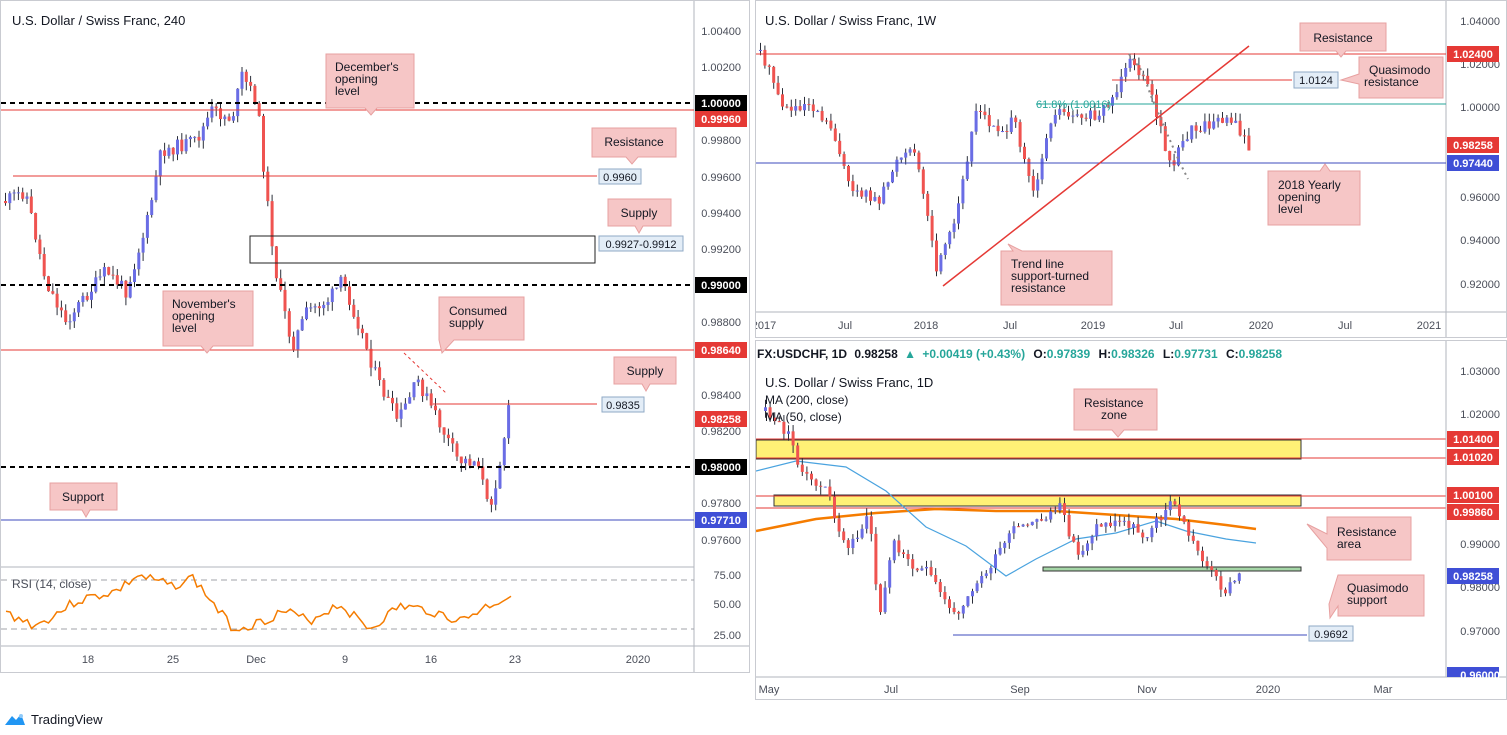 Image resolution: width=1507 pixels, height=735 pixels. What do you see at coordinates (1076, 690) in the screenshot?
I see `time-axis: May Jul Sep Nov 2020 Mar` at bounding box center [1076, 690].